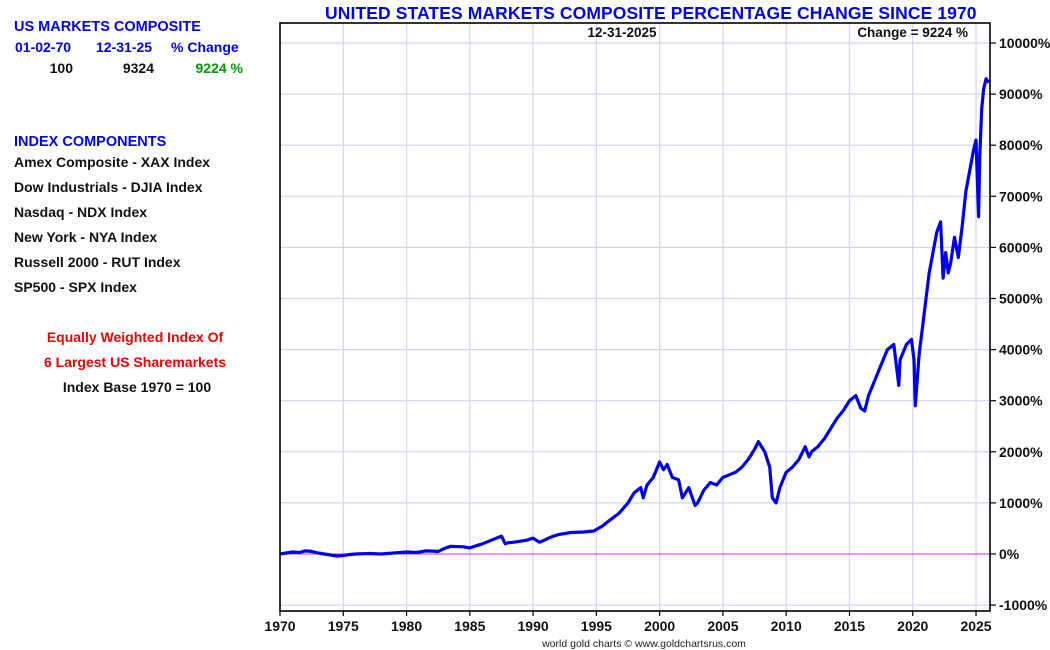 The image size is (1050, 650). What do you see at coordinates (722, 626) in the screenshot?
I see `x-tick-label: 2005` at bounding box center [722, 626].